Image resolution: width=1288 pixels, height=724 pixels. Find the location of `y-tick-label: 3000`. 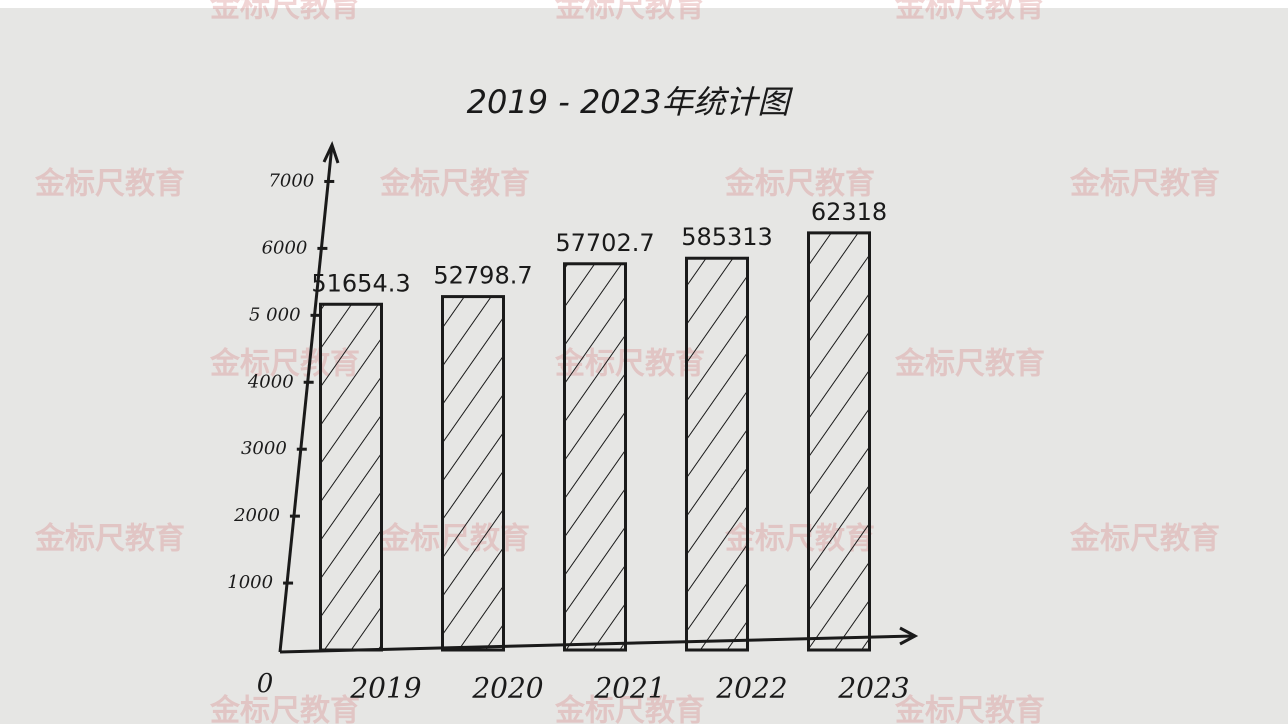

y-tick-label: 3000 is located at coordinates (264, 448).